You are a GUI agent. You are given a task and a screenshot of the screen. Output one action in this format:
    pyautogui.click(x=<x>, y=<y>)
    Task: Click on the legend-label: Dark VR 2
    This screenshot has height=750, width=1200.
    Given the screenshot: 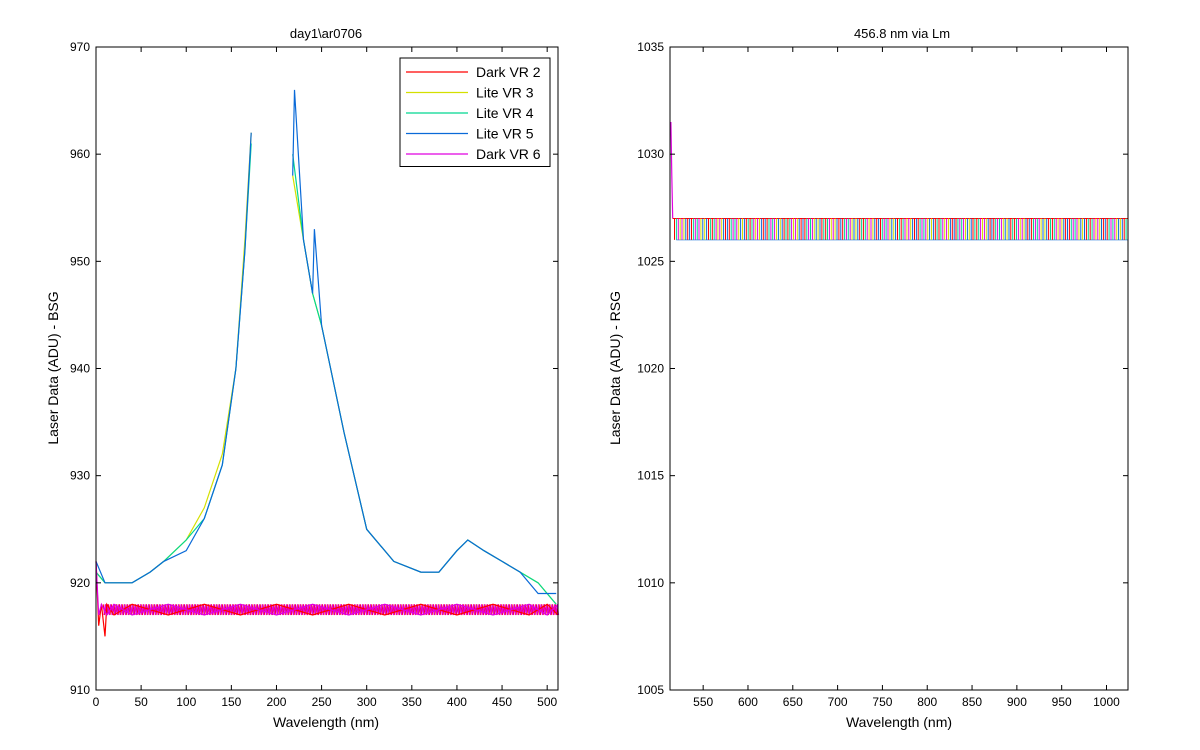 What is the action you would take?
    pyautogui.click(x=508, y=72)
    